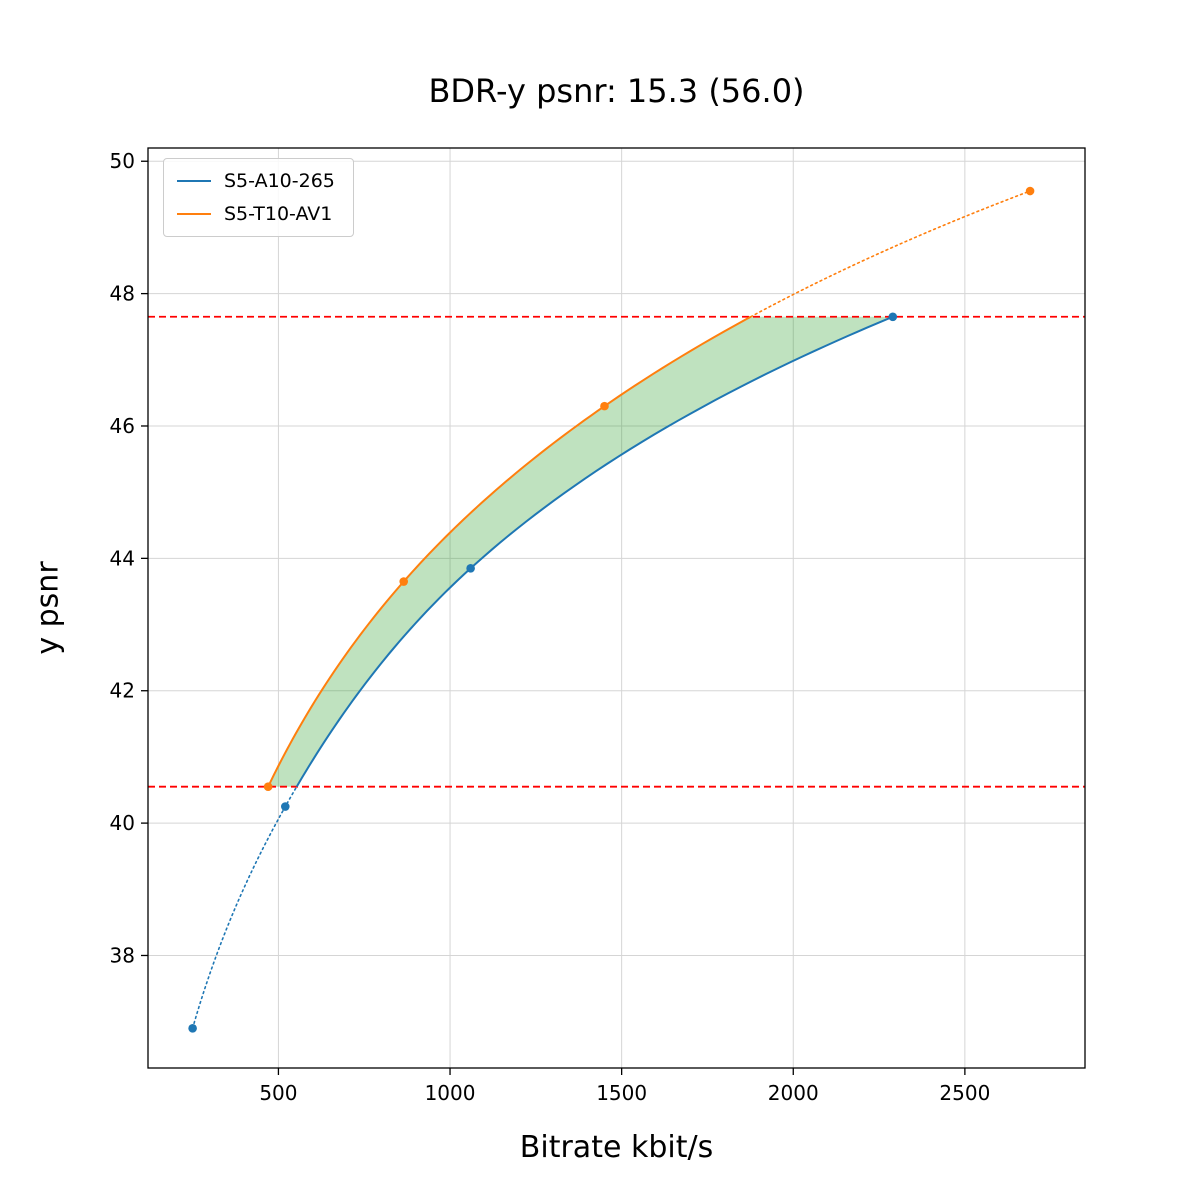 The width and height of the screenshot is (1200, 1200). What do you see at coordinates (122, 955) in the screenshot?
I see `y-tick-label: 38` at bounding box center [122, 955].